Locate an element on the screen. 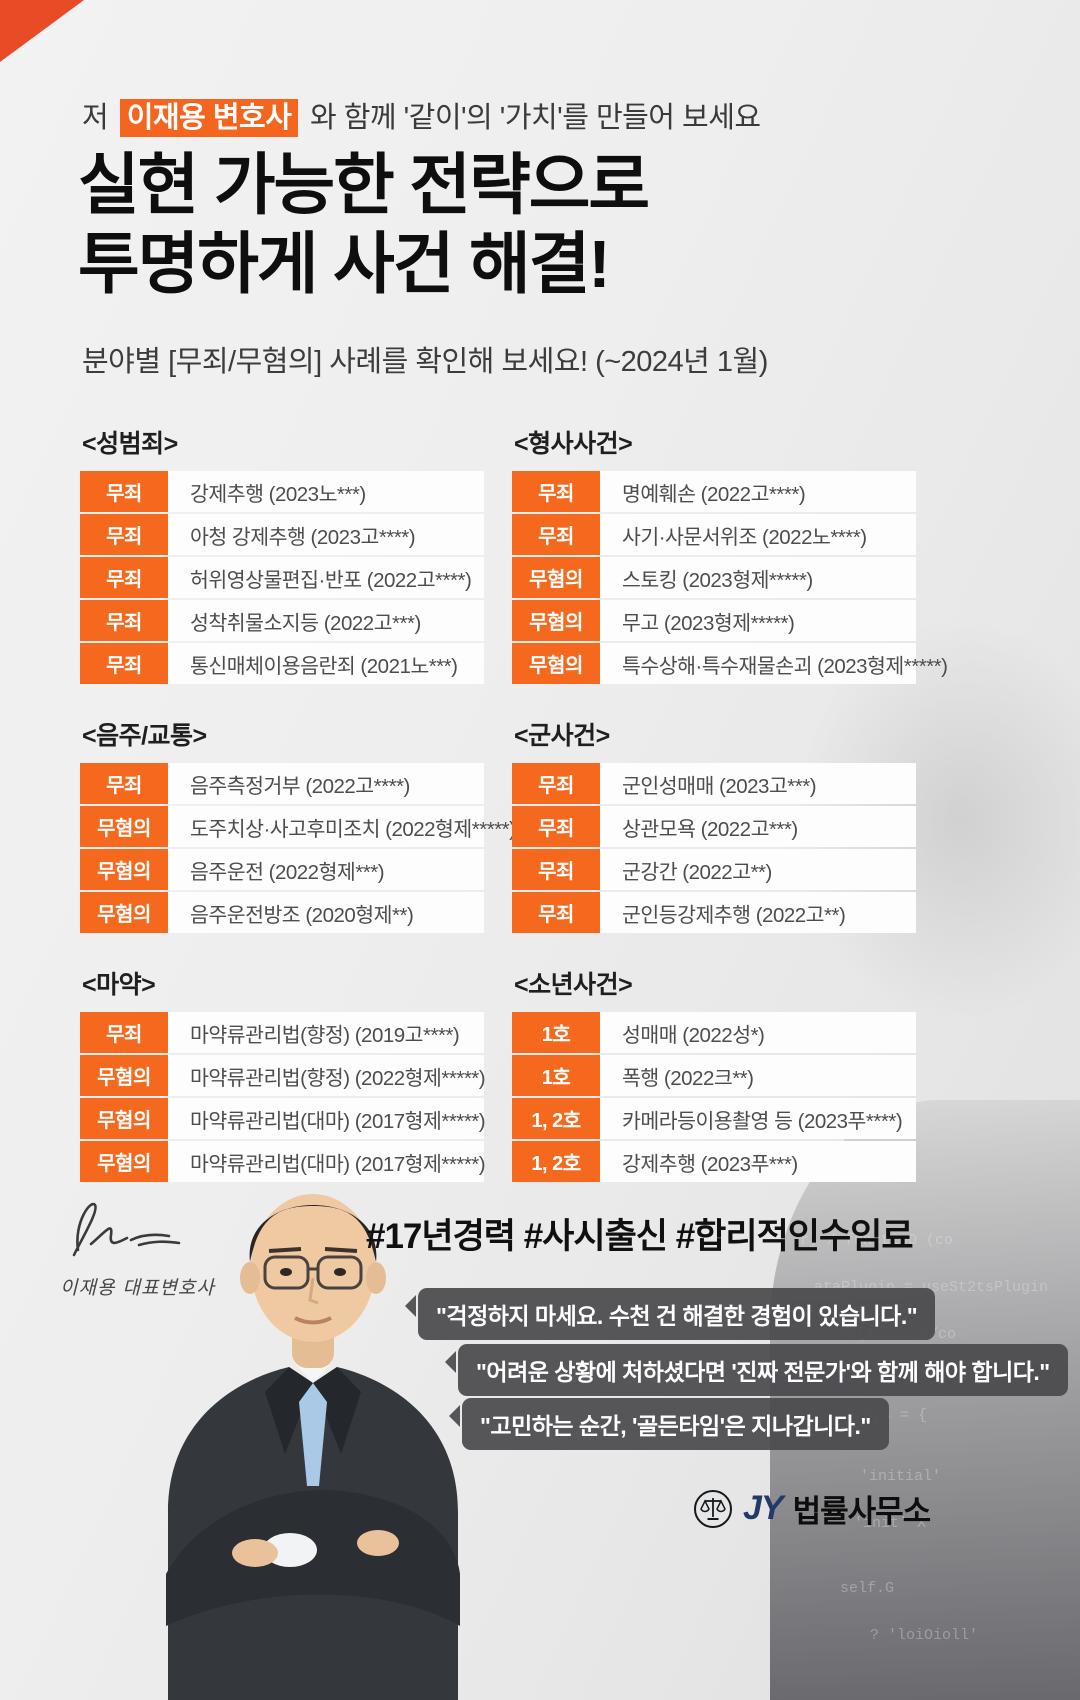 This screenshot has height=1700, width=1080. case-row: 무혐의 무고 (2023형제*****) is located at coordinates (714, 620).